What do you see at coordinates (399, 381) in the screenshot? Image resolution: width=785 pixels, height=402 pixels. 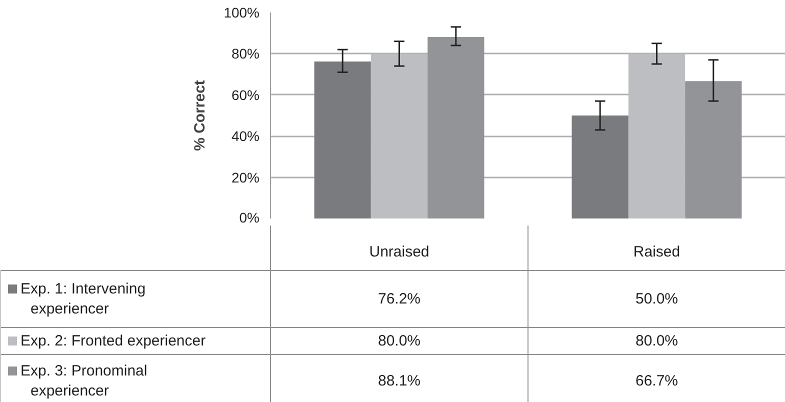 I see `data-label: 88.1%` at bounding box center [399, 381].